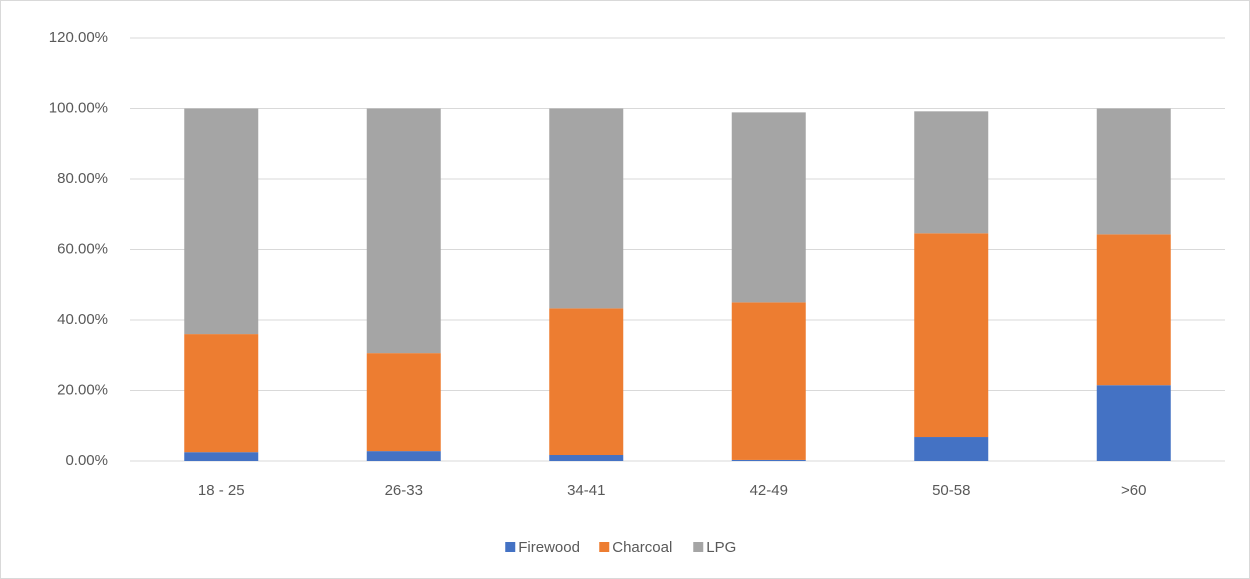 This screenshot has width=1250, height=579. Describe the element at coordinates (404, 490) in the screenshot. I see `x-tick-label: 26-33` at that location.